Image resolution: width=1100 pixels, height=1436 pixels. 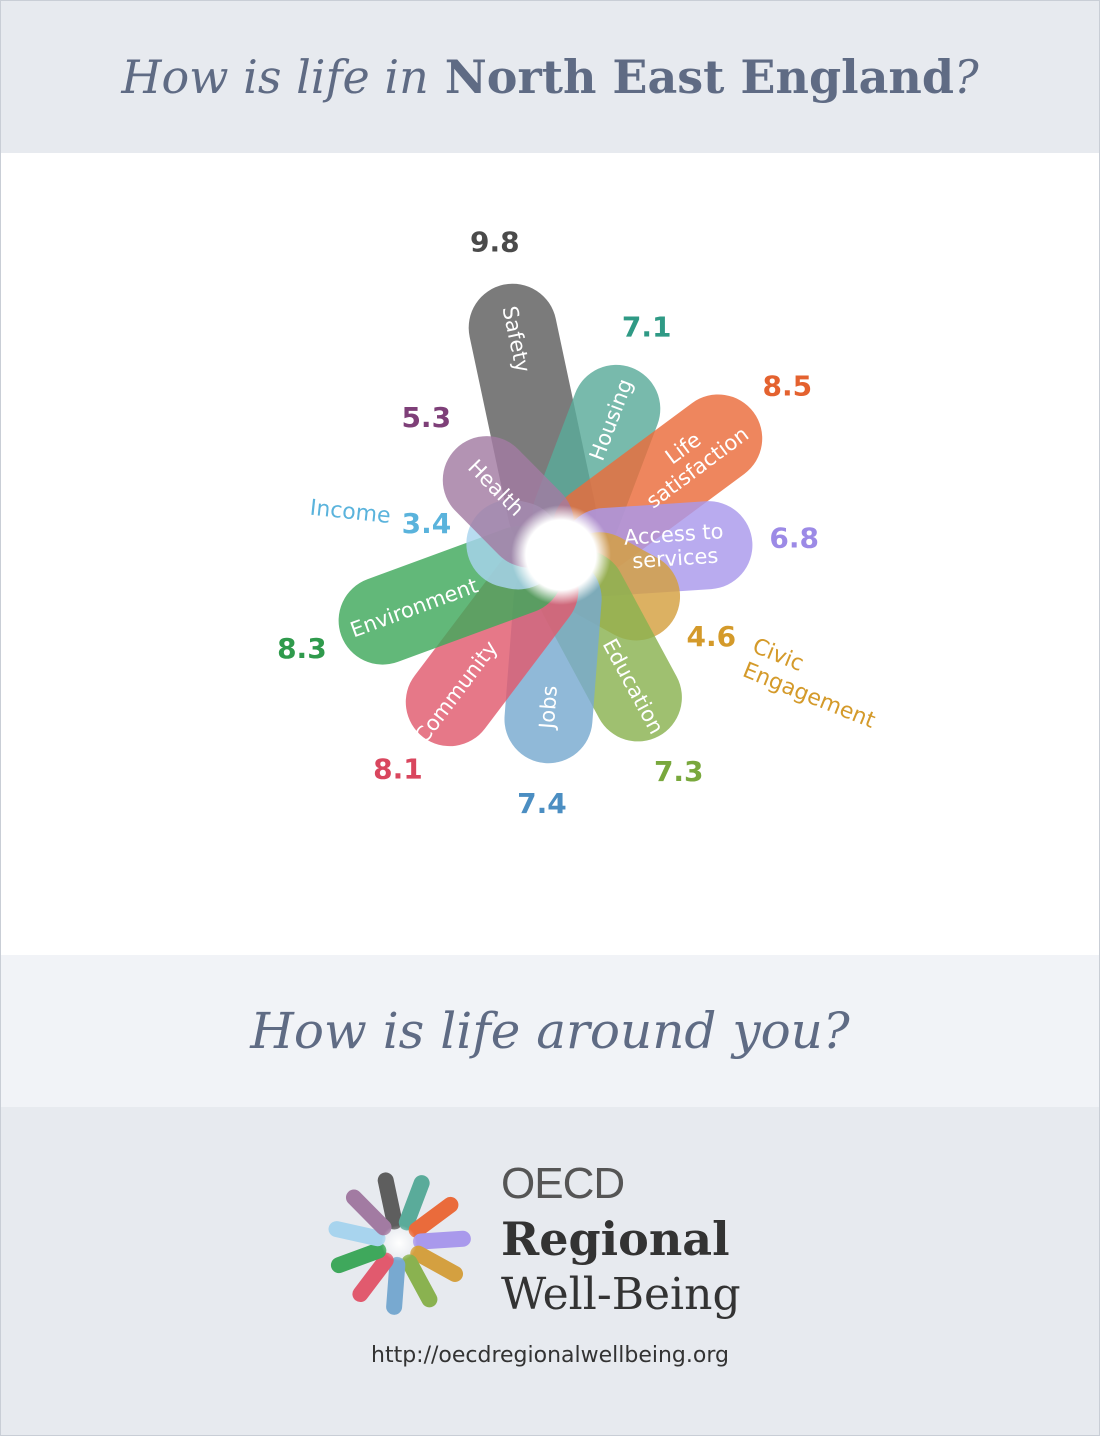 What do you see at coordinates (542, 803) in the screenshot?
I see `value-label-jobs: 7.4` at bounding box center [542, 803].